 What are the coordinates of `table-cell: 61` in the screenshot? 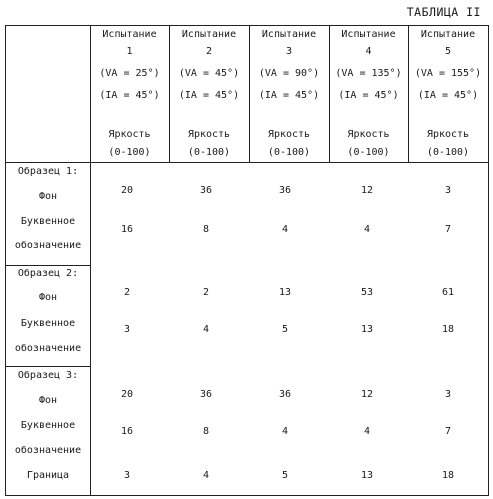 It's located at (448, 292).